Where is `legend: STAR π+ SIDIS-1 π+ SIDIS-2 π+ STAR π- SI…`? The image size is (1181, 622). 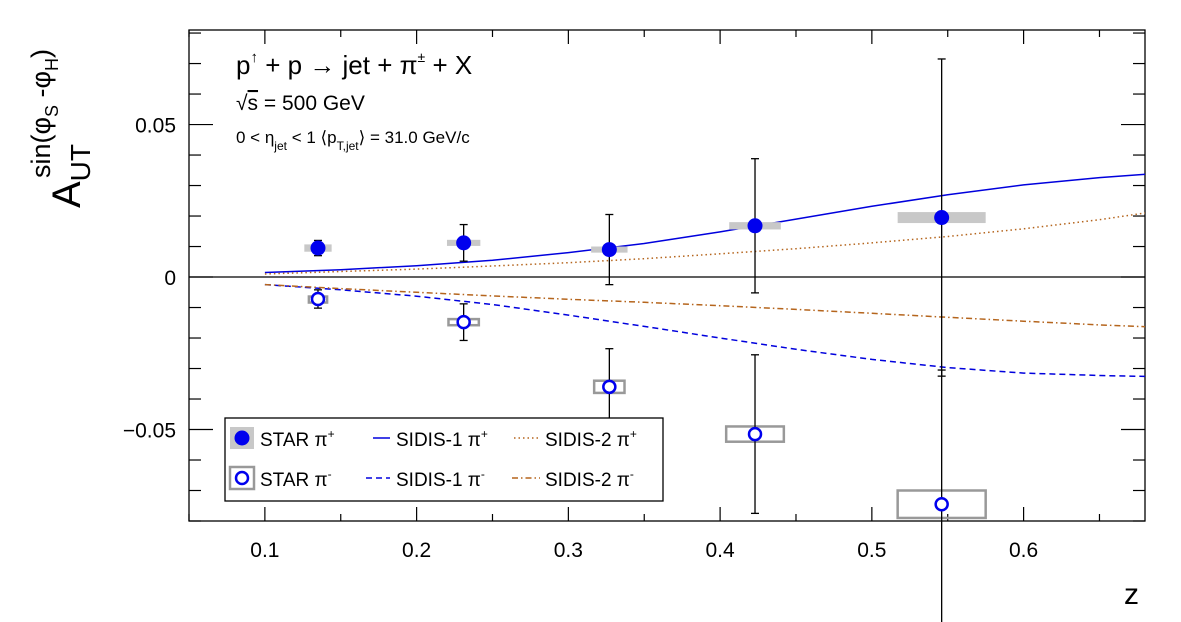 legend: STAR π+ SIDIS-1 π+ SIDIS-2 π+ STAR π- SI… is located at coordinates (444, 459).